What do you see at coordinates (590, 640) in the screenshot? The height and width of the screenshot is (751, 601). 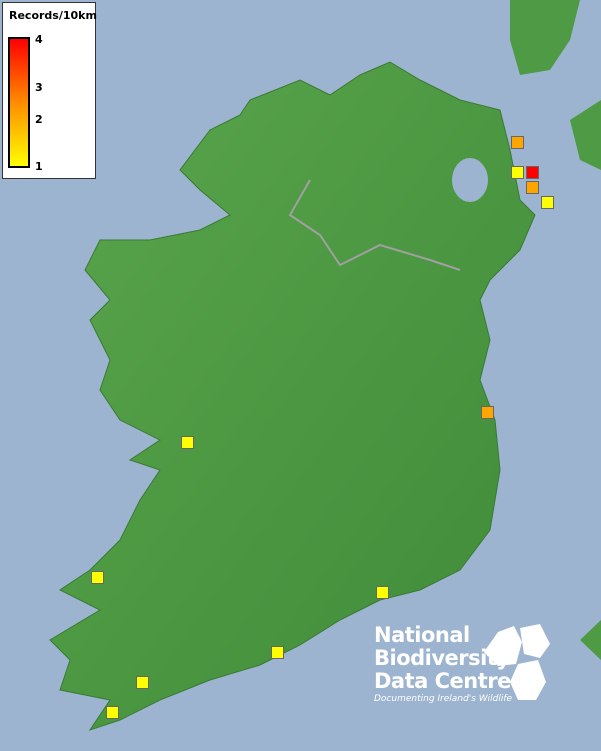 I see `england-coast` at bounding box center [590, 640].